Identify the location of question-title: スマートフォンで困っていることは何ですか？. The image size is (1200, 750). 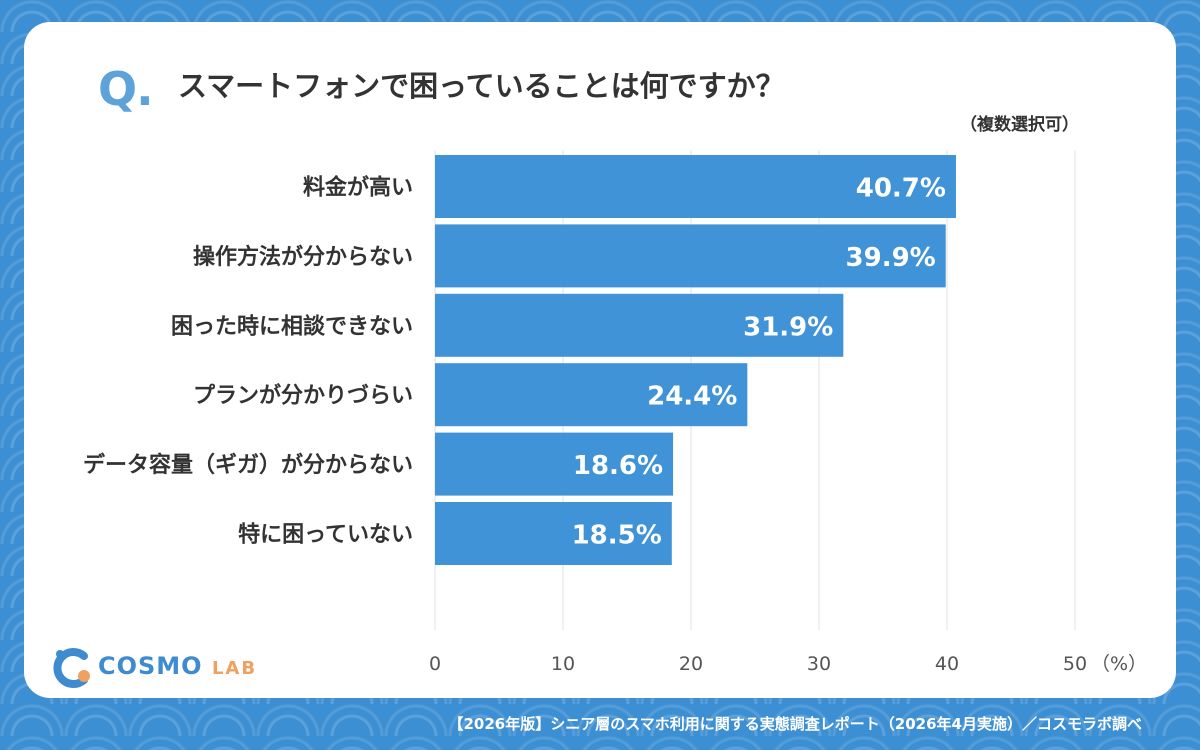
(481, 86).